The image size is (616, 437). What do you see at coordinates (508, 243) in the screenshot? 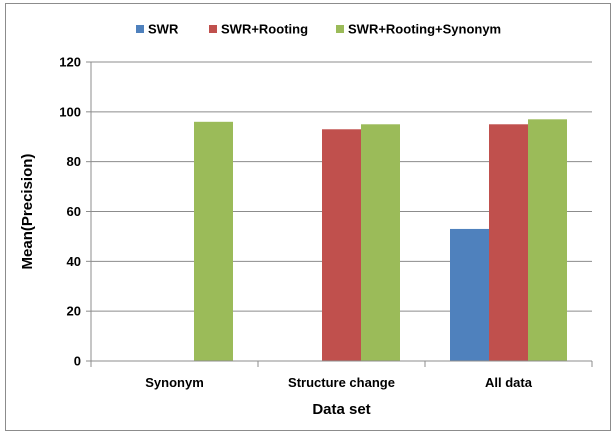
I see `bar-swr-rooting-all-data` at bounding box center [508, 243].